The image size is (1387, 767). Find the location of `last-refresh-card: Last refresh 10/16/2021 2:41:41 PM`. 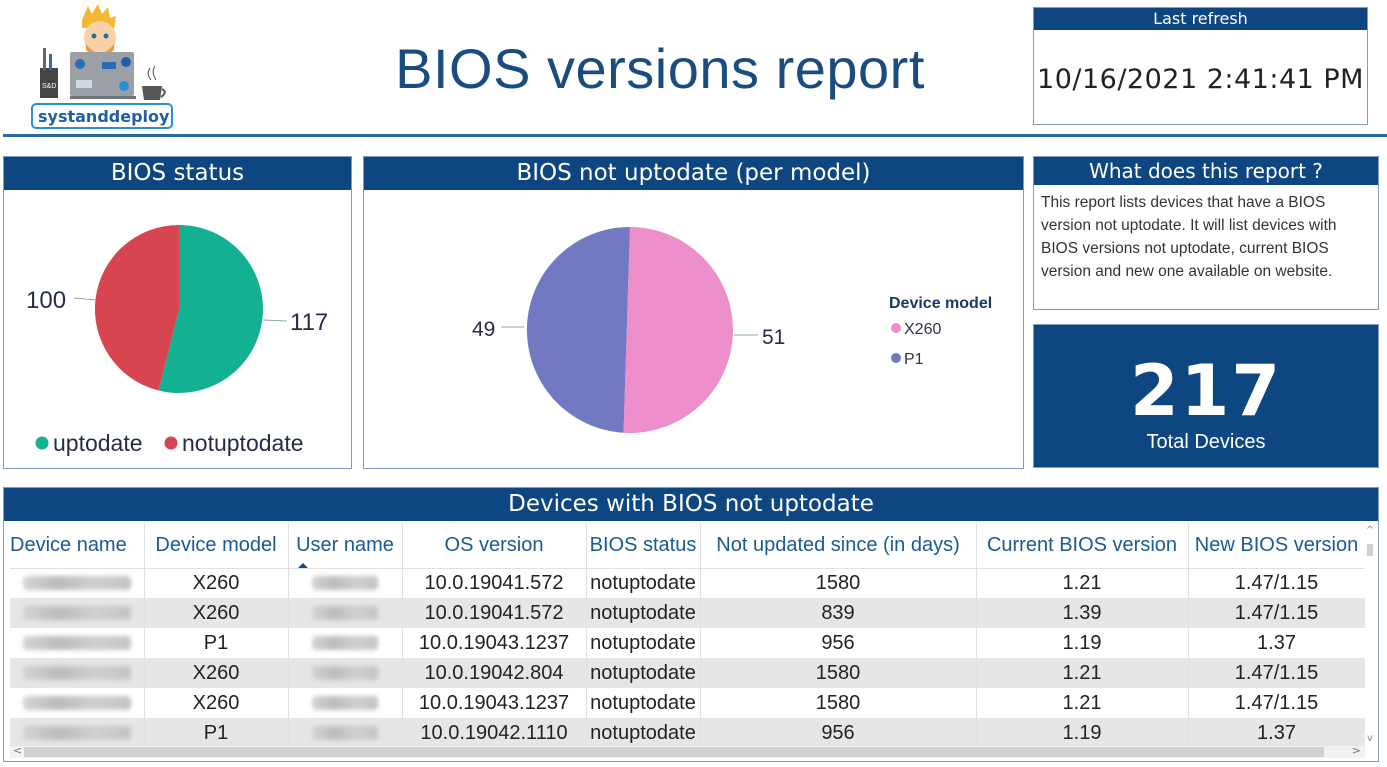

last-refresh-card: Last refresh 10/16/2021 2:41:41 PM is located at coordinates (1200, 66).